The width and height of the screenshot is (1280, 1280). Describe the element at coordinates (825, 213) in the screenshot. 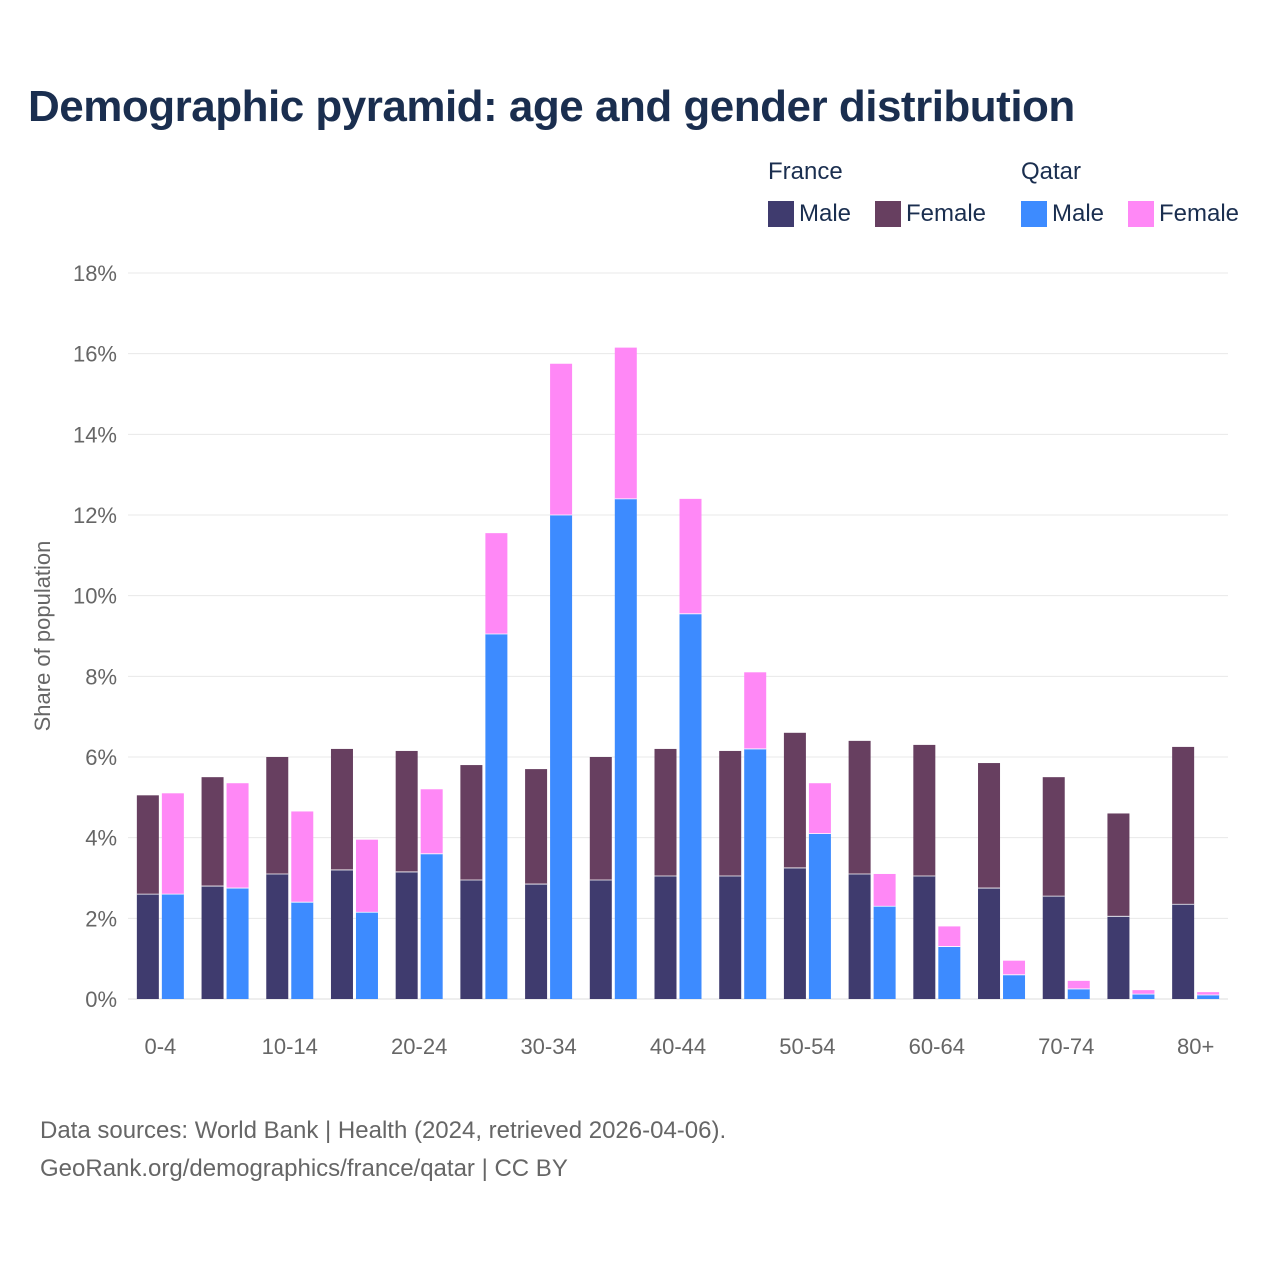

I see `legend-label: Male` at that location.